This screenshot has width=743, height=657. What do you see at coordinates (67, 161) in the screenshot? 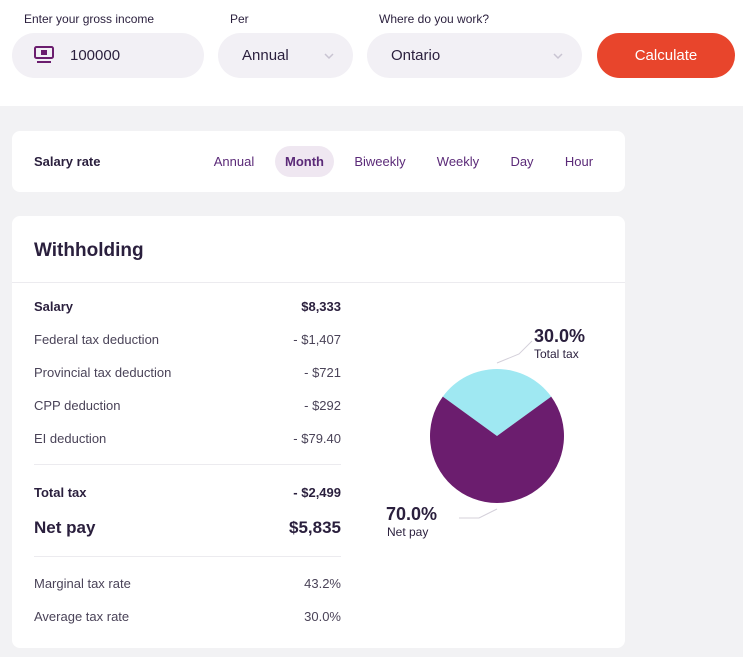
I see `salary-rate-title: Salary rate` at bounding box center [67, 161].